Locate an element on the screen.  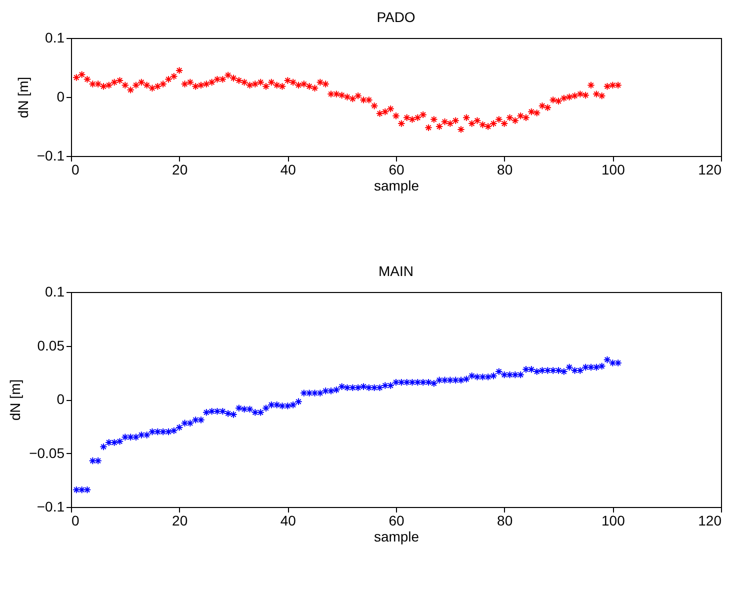
chart-title: PADO is located at coordinates (396, 17).